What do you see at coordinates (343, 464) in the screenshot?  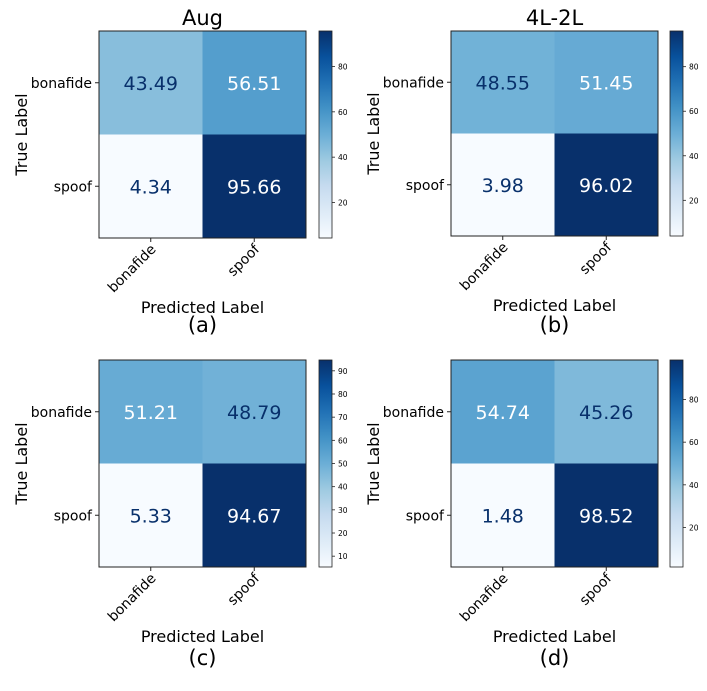 I see `colorbar-tick-label: 50` at bounding box center [343, 464].